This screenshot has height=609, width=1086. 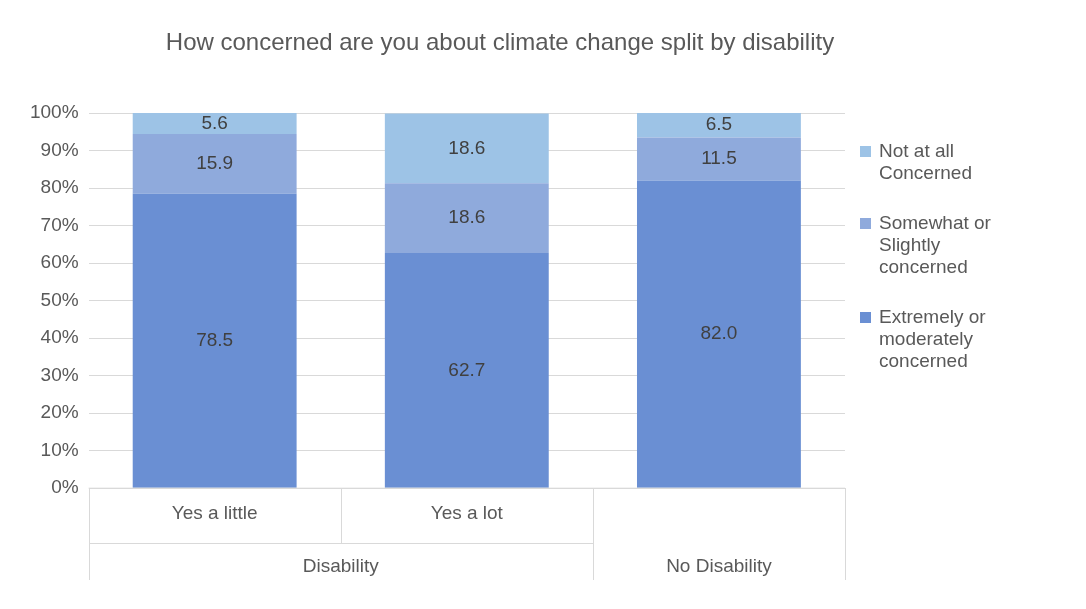 I want to click on y-tick-label: 10%, so click(x=59, y=449).